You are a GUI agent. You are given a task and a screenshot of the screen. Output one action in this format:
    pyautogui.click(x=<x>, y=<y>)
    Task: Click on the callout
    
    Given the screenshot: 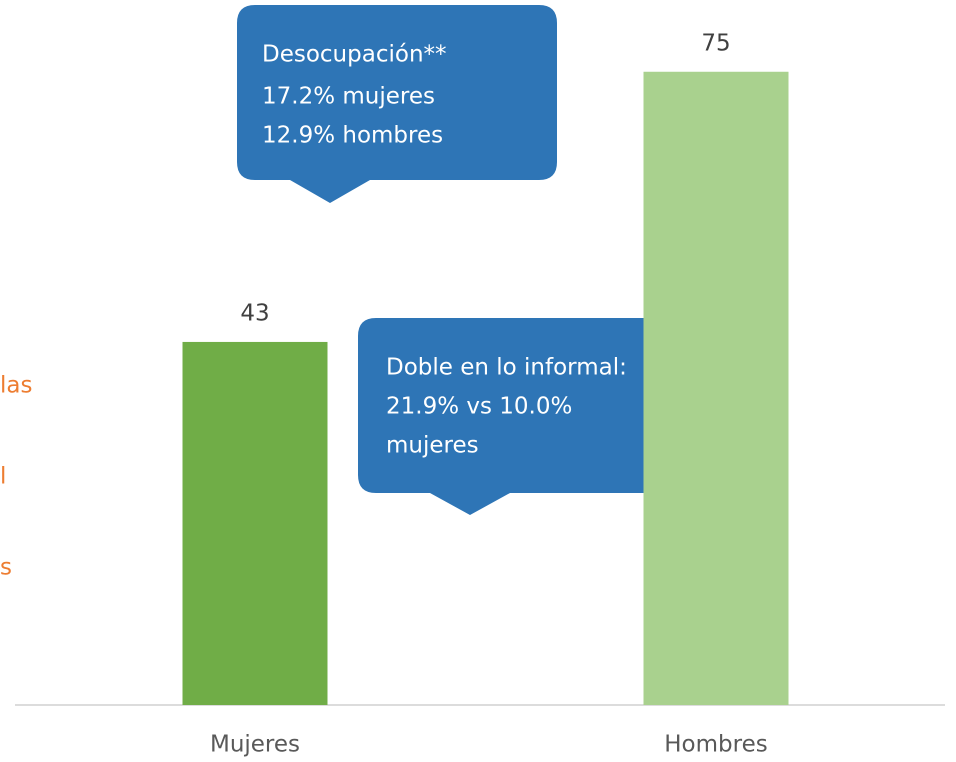 What is the action you would take?
    pyautogui.click(x=397, y=104)
    